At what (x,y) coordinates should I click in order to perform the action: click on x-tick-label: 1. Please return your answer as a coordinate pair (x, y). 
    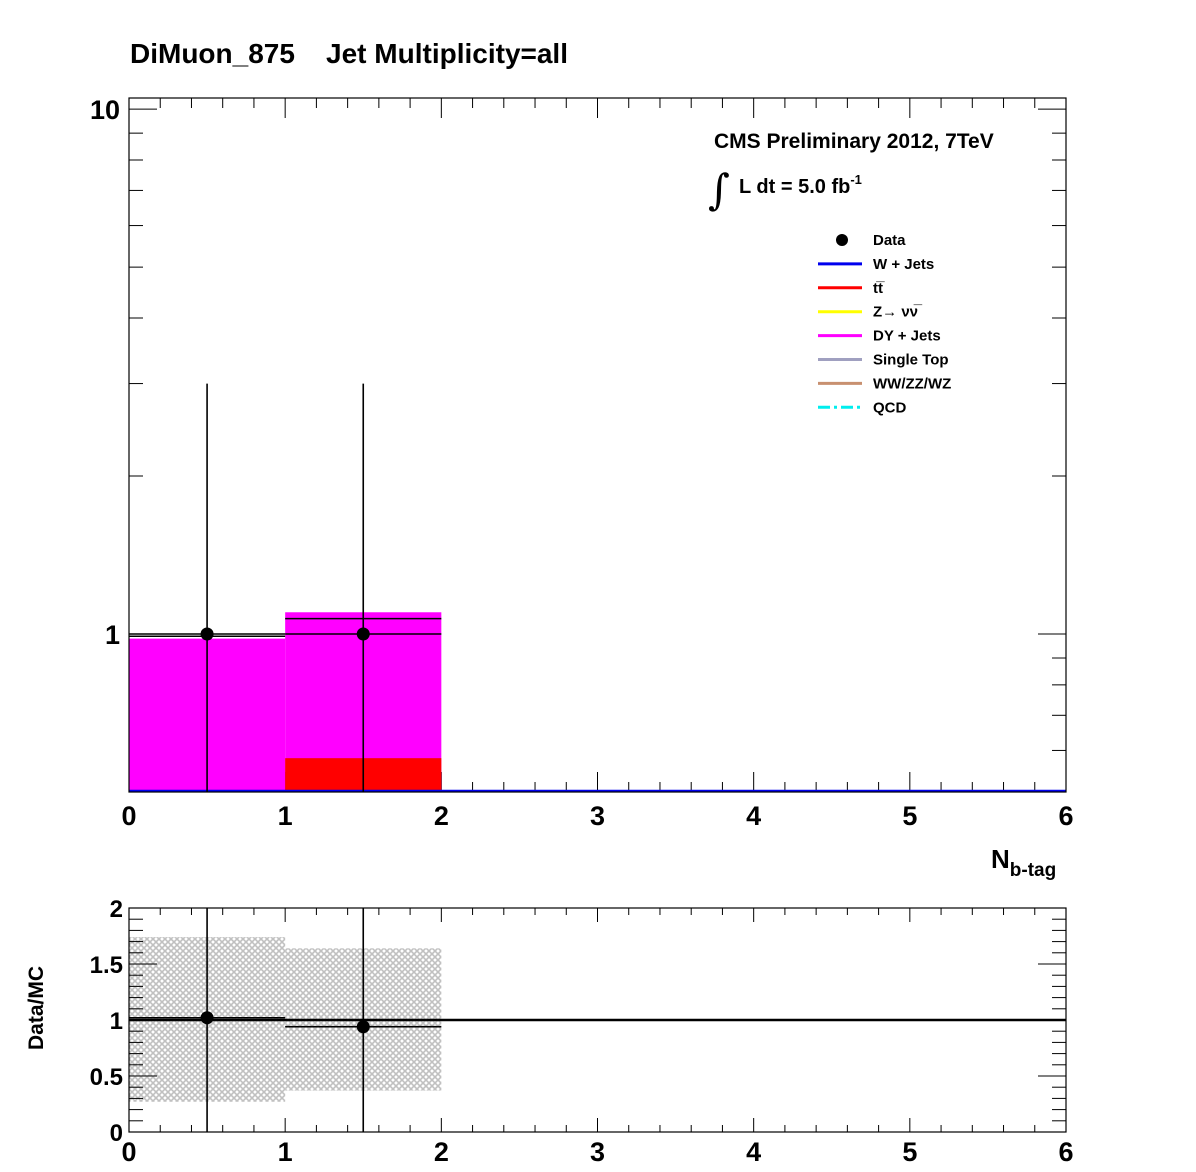
    Looking at the image, I should click on (285, 816).